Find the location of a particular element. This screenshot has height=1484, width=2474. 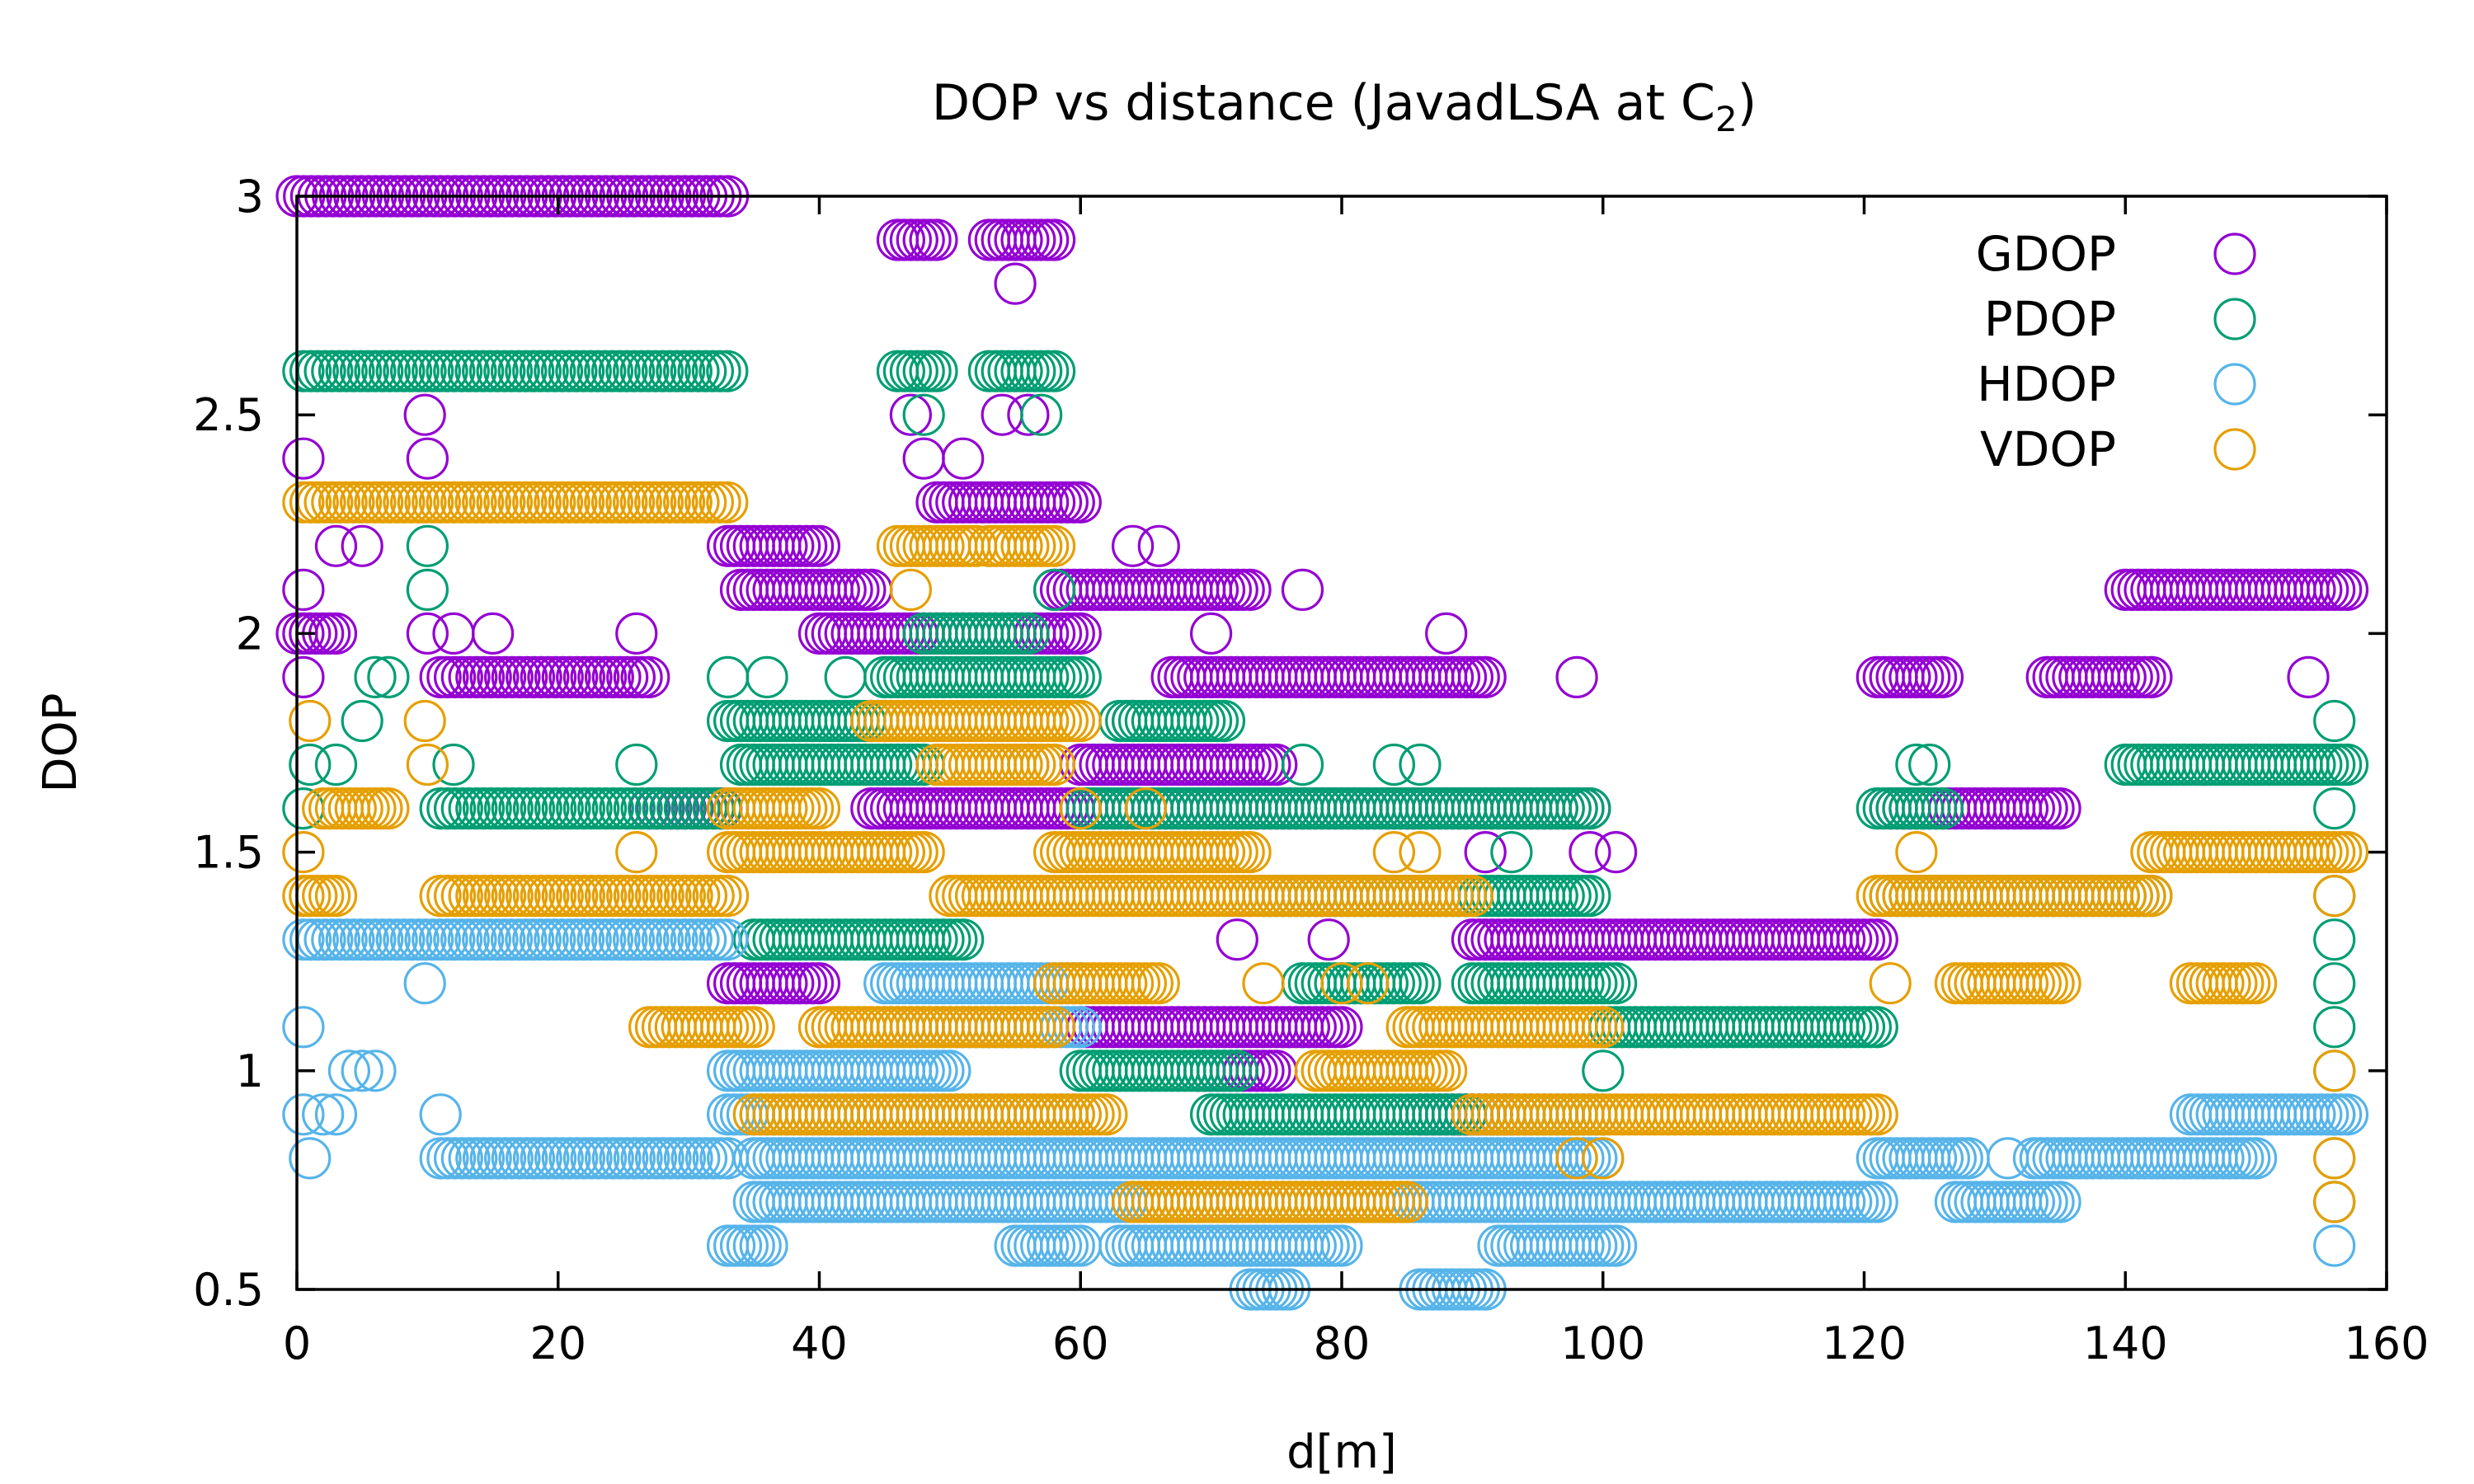

legend-marker-hdop is located at coordinates (2234, 384).